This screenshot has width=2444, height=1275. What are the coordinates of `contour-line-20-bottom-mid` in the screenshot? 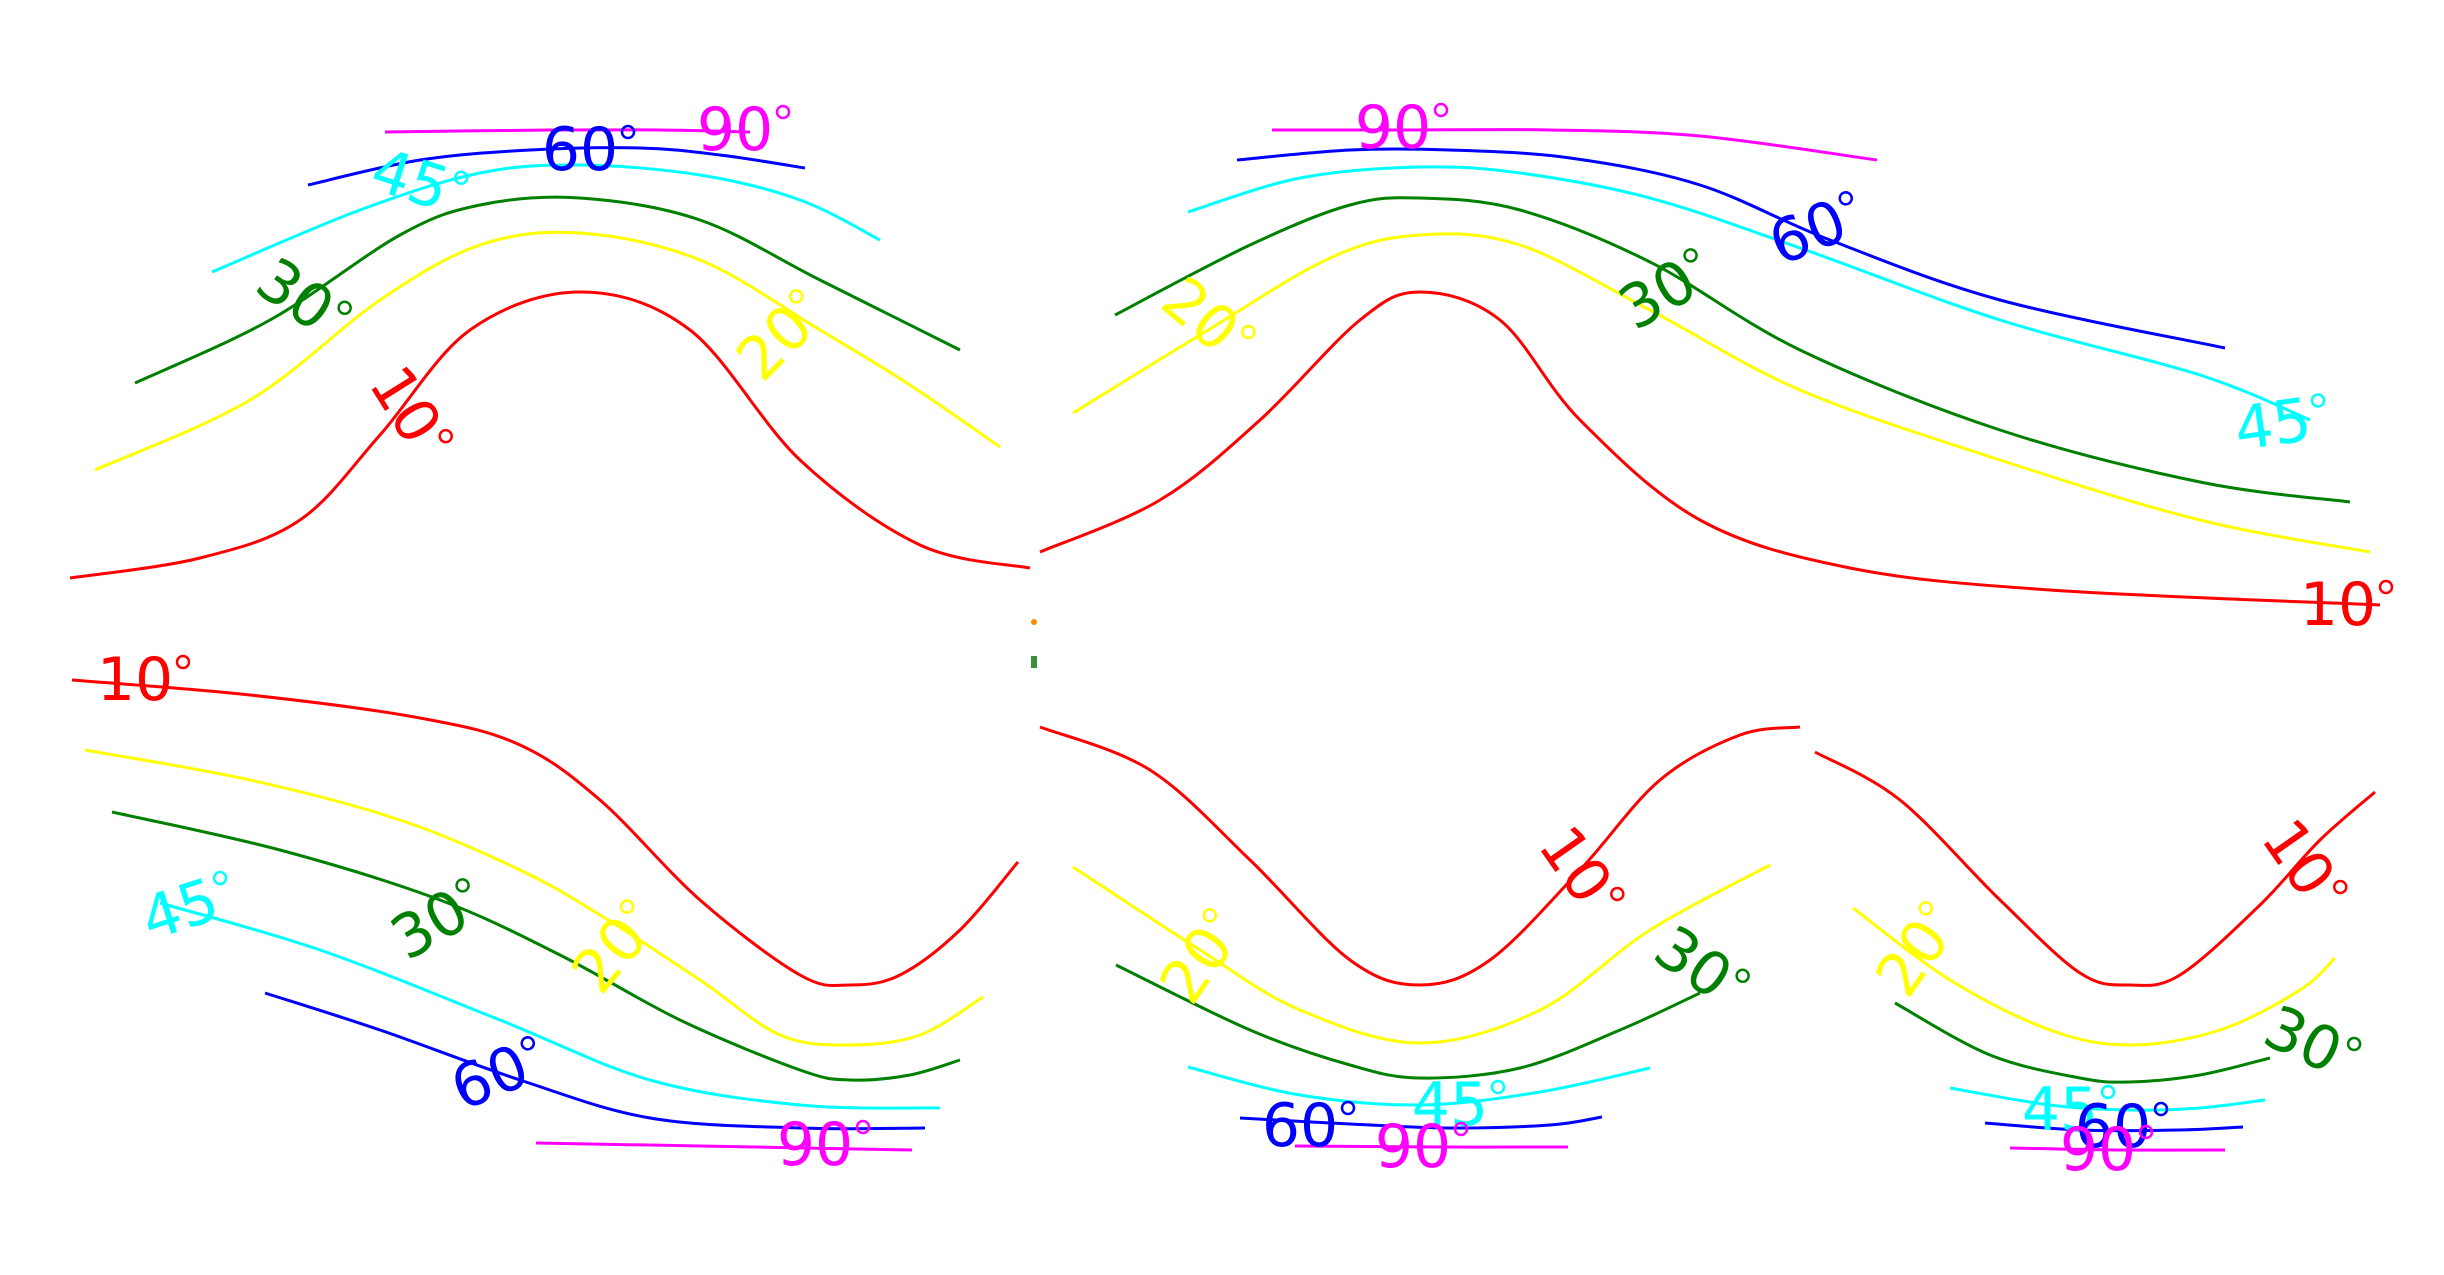 It's located at (1421, 954).